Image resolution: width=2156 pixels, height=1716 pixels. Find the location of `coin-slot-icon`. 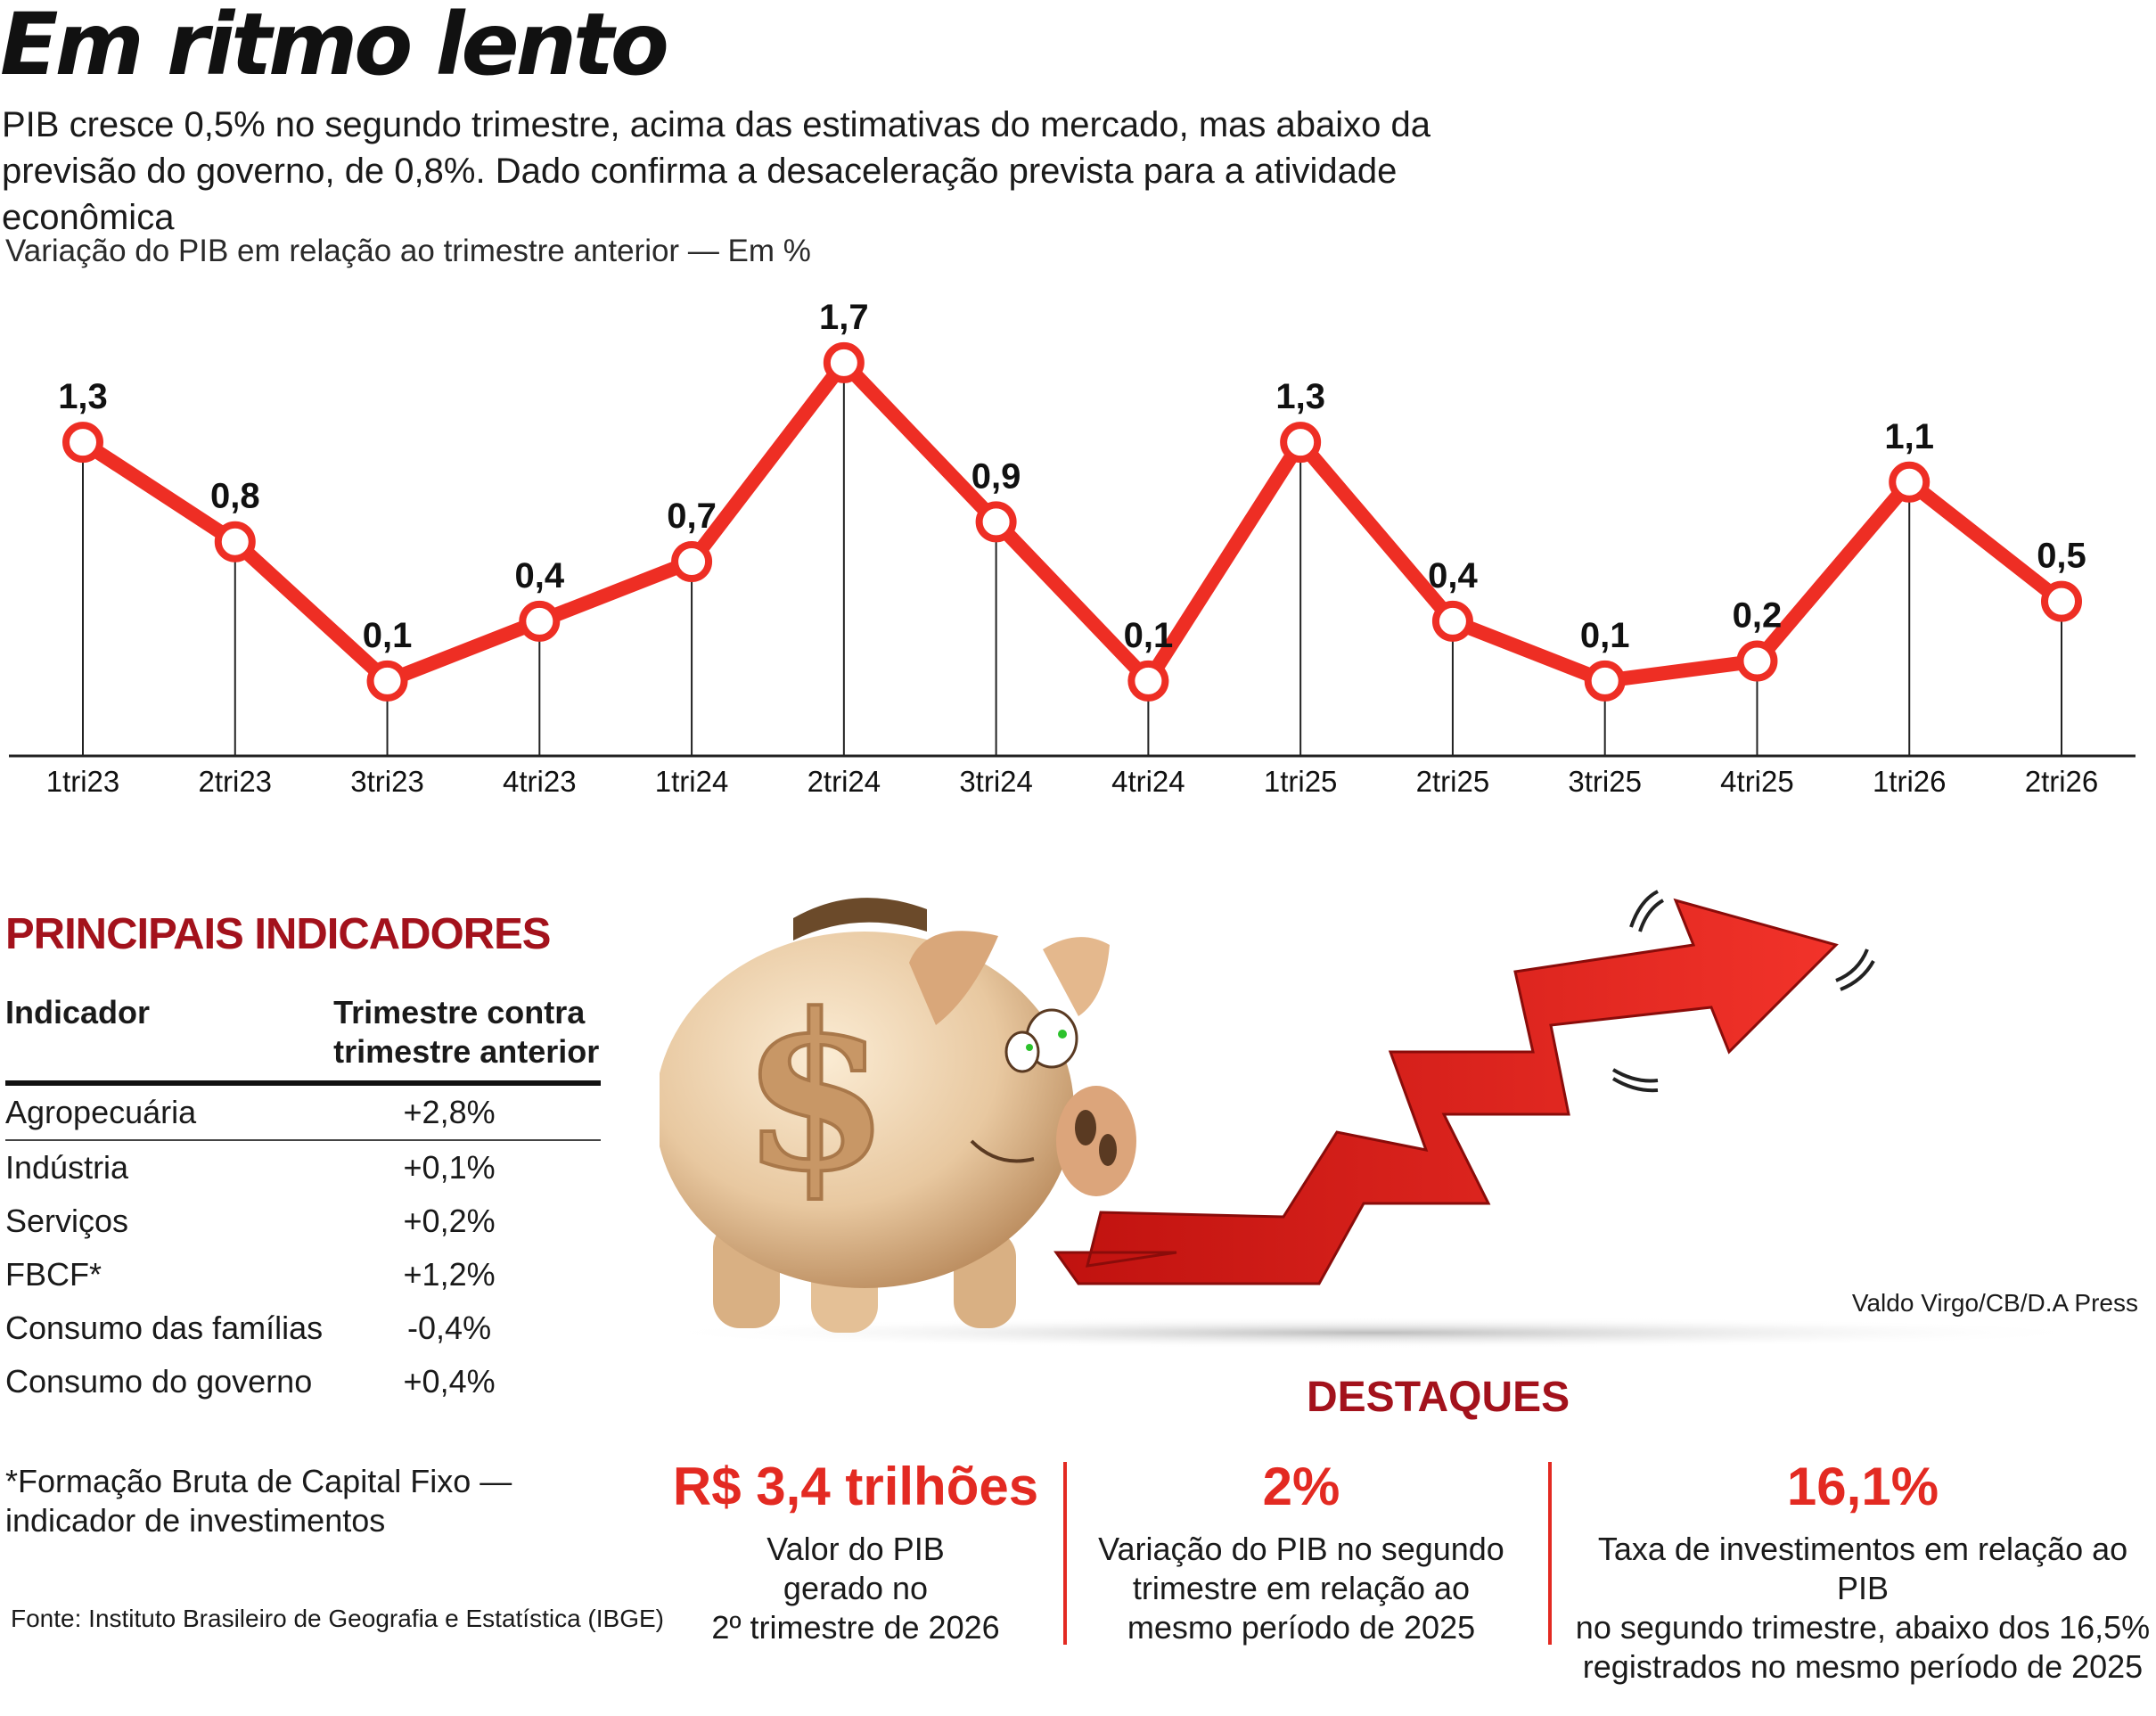

coin-slot-icon is located at coordinates (860, 919).